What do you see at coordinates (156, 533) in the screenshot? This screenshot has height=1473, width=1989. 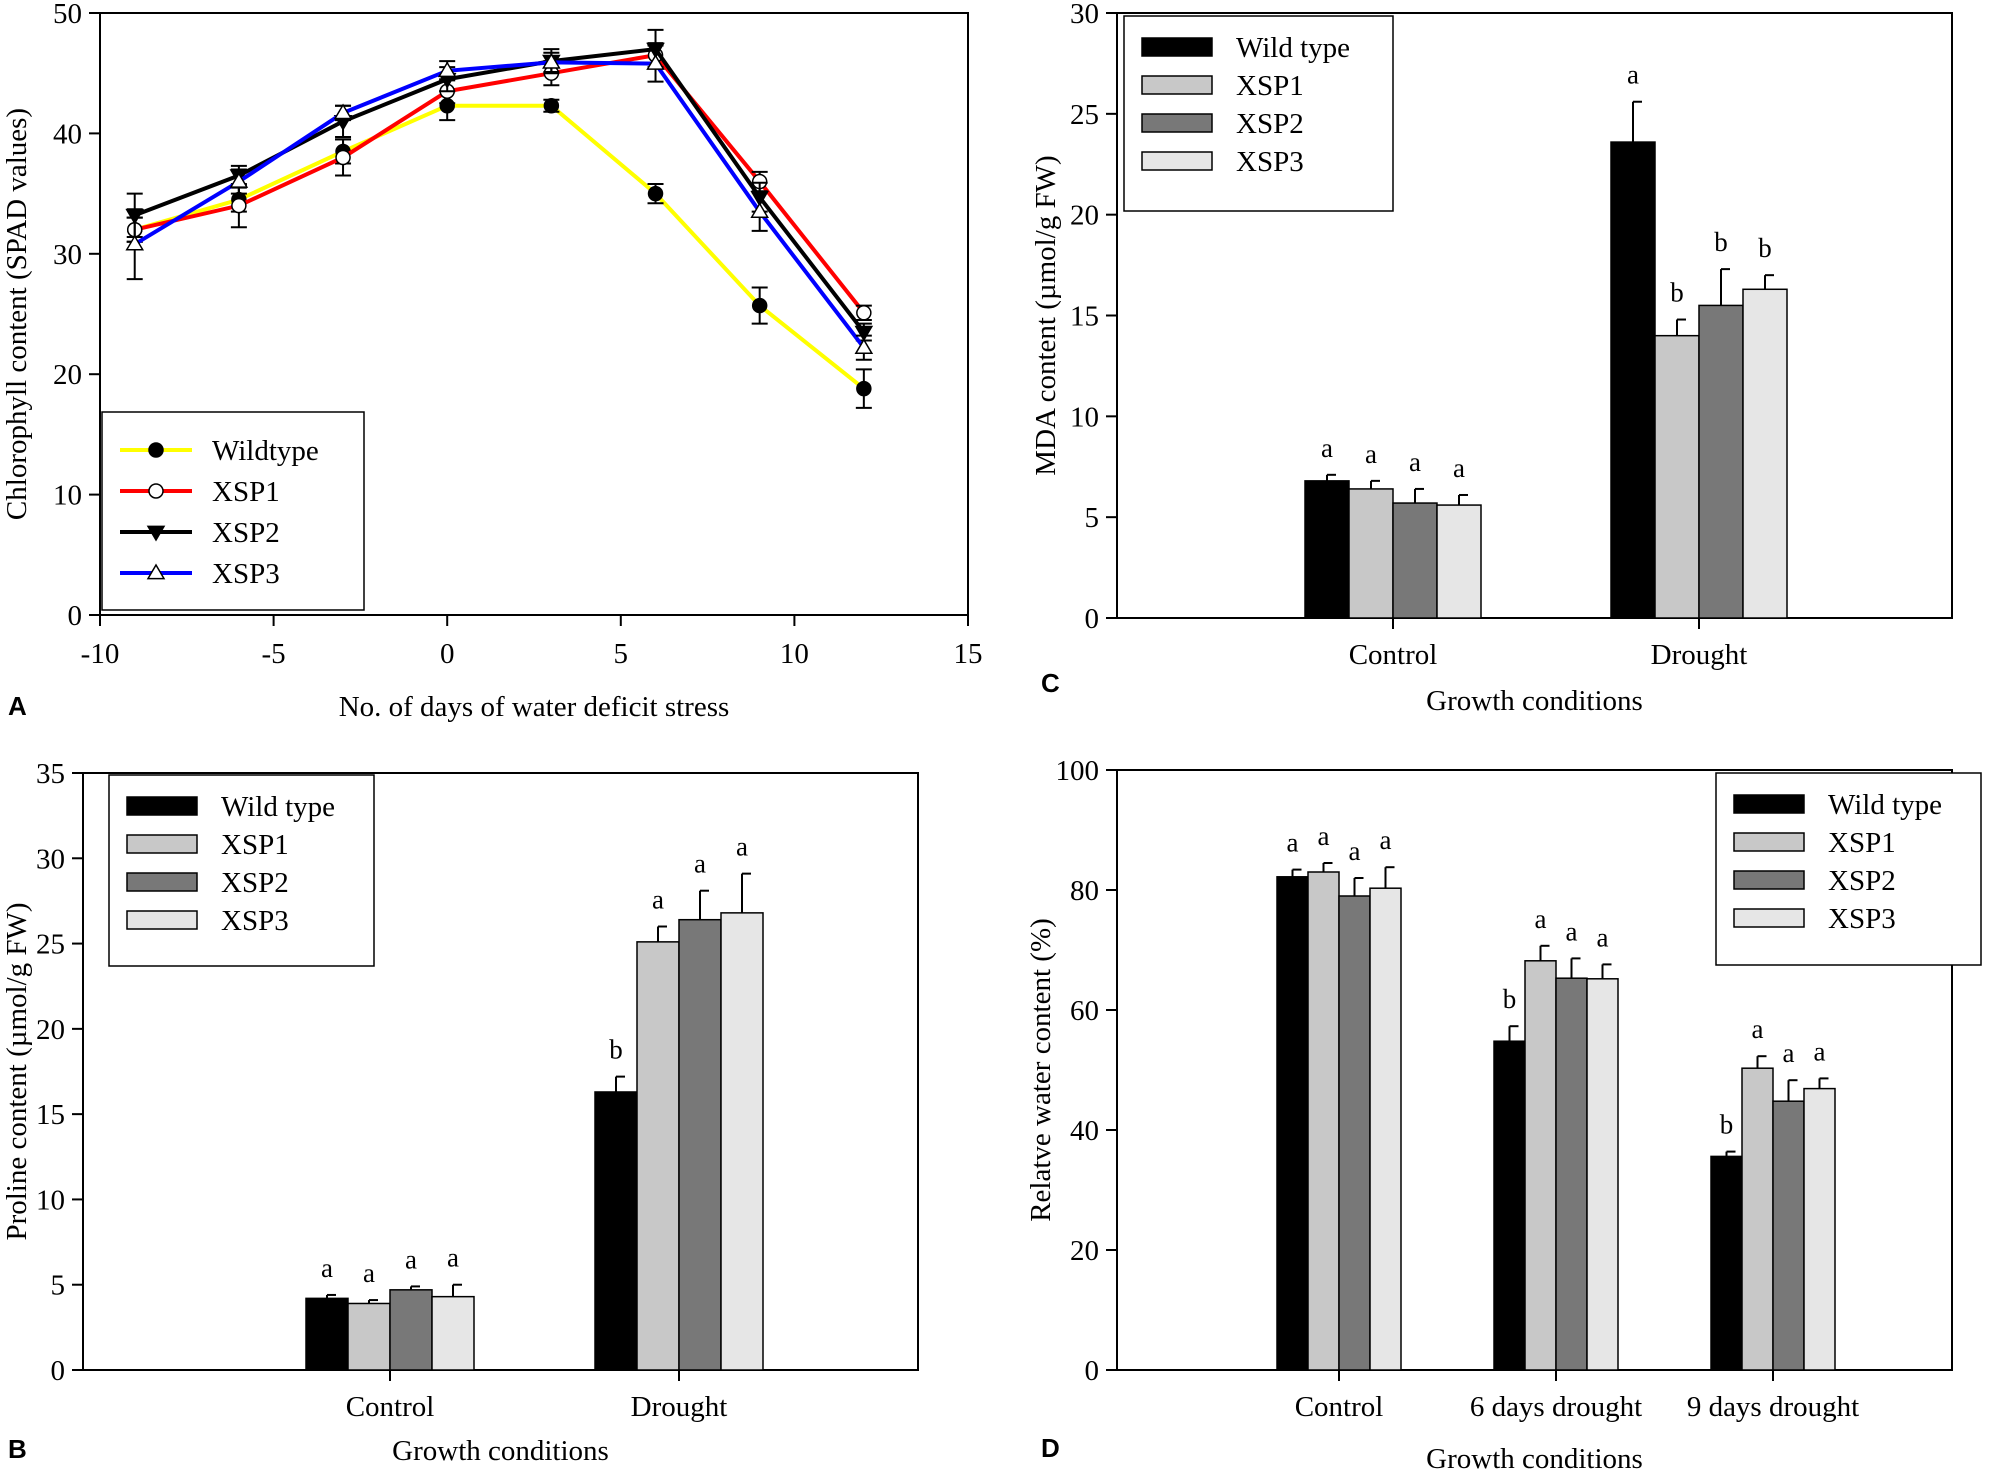 I see `marker-filled-triangle-down` at bounding box center [156, 533].